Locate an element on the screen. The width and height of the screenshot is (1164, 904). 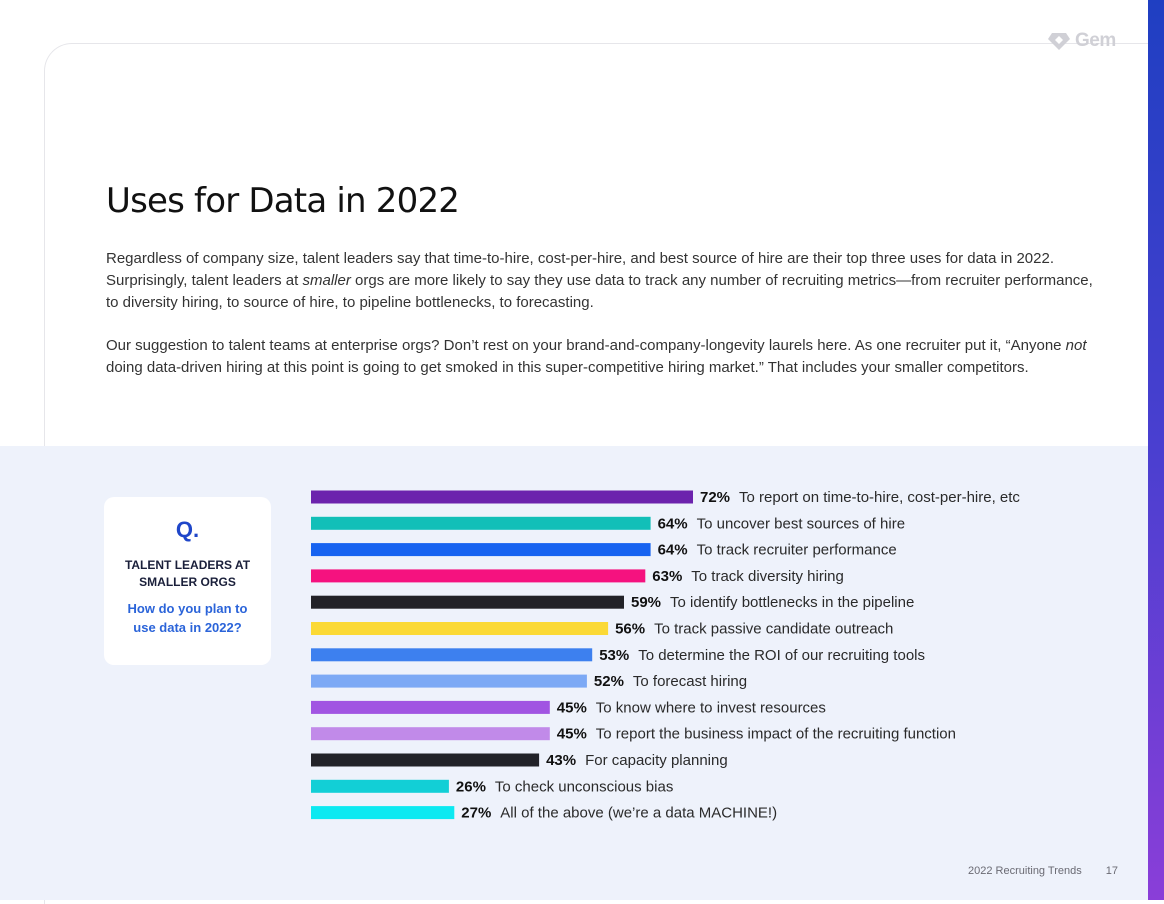
logo-text: Gem is located at coordinates (1095, 40).